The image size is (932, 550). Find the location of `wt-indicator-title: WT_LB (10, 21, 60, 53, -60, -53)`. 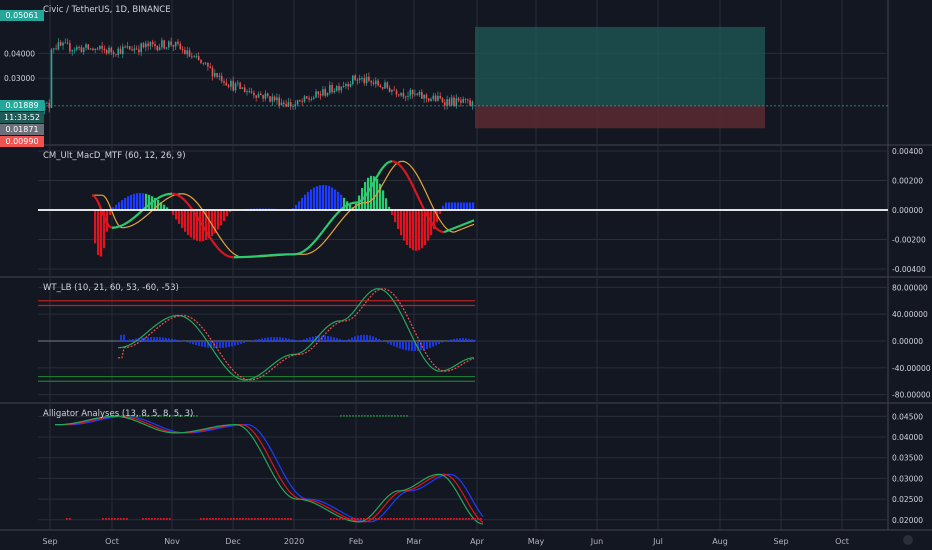

wt-indicator-title: WT_LB (10, 21, 60, 53, -60, -53) is located at coordinates (111, 288).